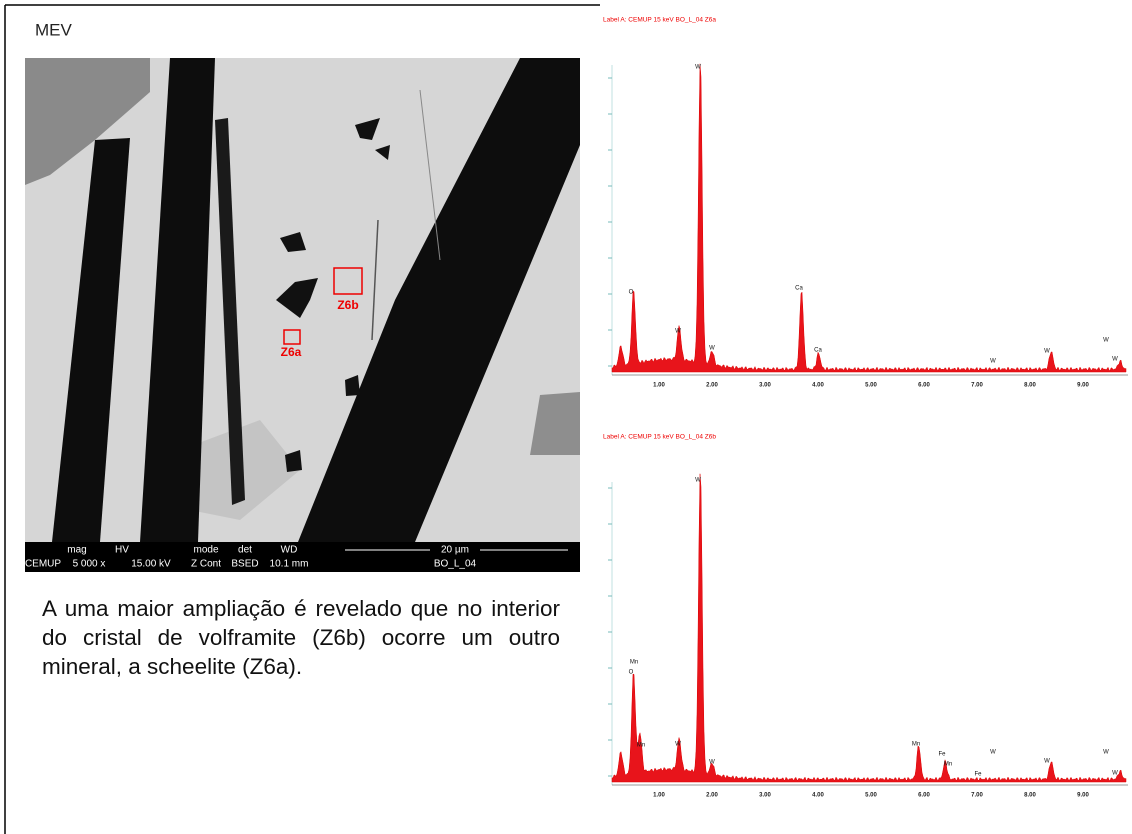  What do you see at coordinates (76, 550) in the screenshot?
I see `databar-label: mag` at bounding box center [76, 550].